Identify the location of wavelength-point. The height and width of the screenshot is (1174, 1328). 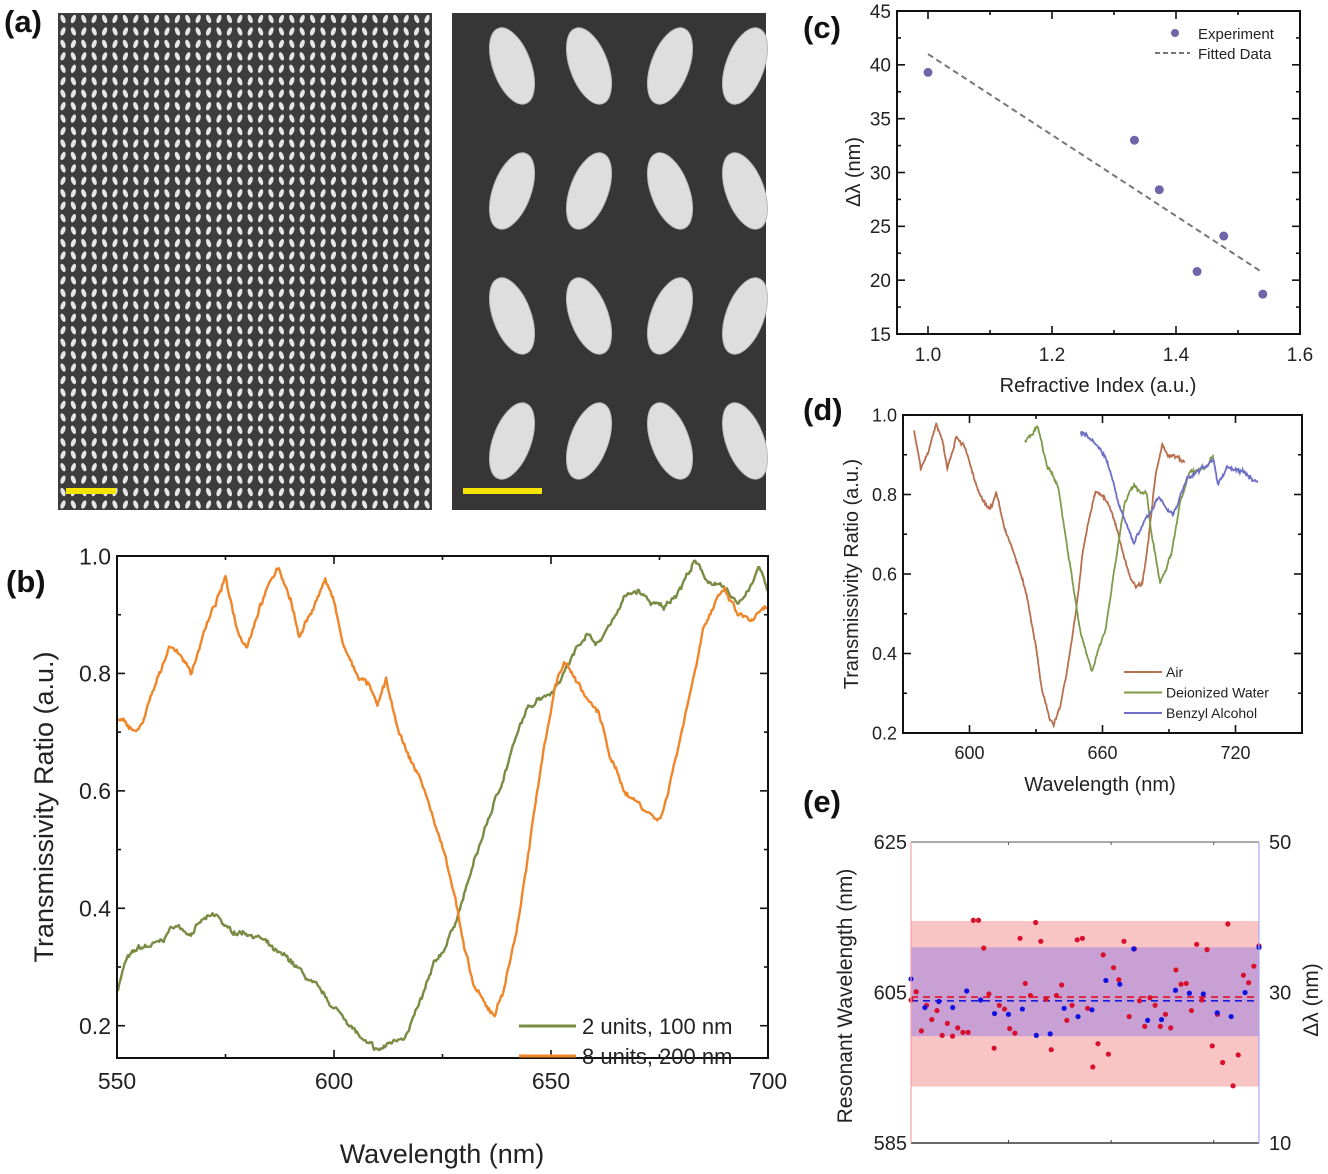
(1093, 1067).